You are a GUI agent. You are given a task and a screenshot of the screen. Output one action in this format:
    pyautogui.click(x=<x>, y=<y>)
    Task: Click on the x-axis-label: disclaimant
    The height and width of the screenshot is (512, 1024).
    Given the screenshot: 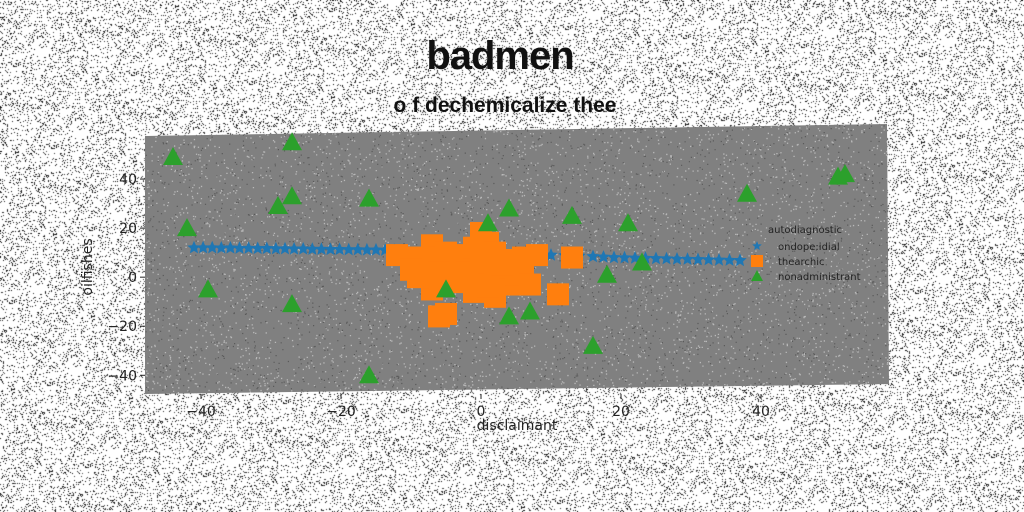 What is the action you would take?
    pyautogui.click(x=517, y=426)
    